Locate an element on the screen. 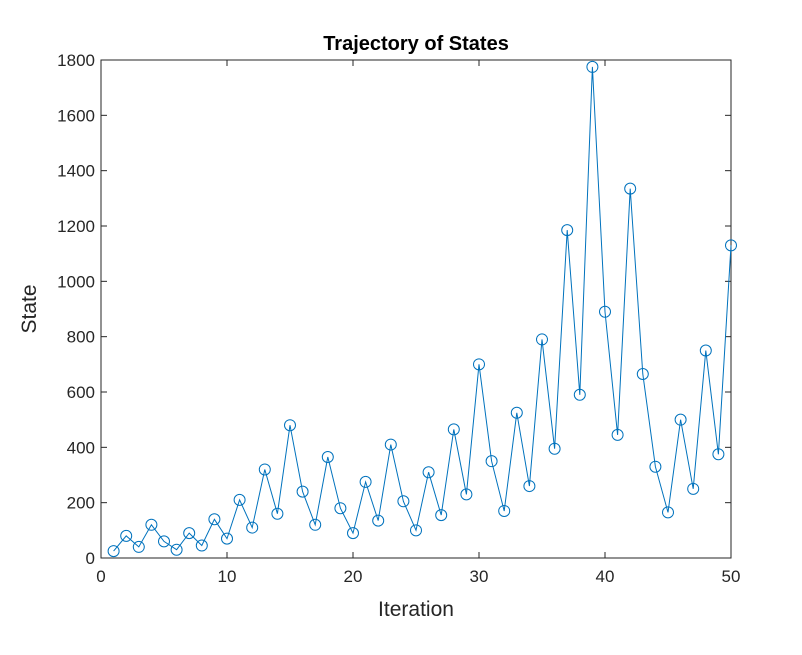  chart-title: Trajectory of States is located at coordinates (416, 44).